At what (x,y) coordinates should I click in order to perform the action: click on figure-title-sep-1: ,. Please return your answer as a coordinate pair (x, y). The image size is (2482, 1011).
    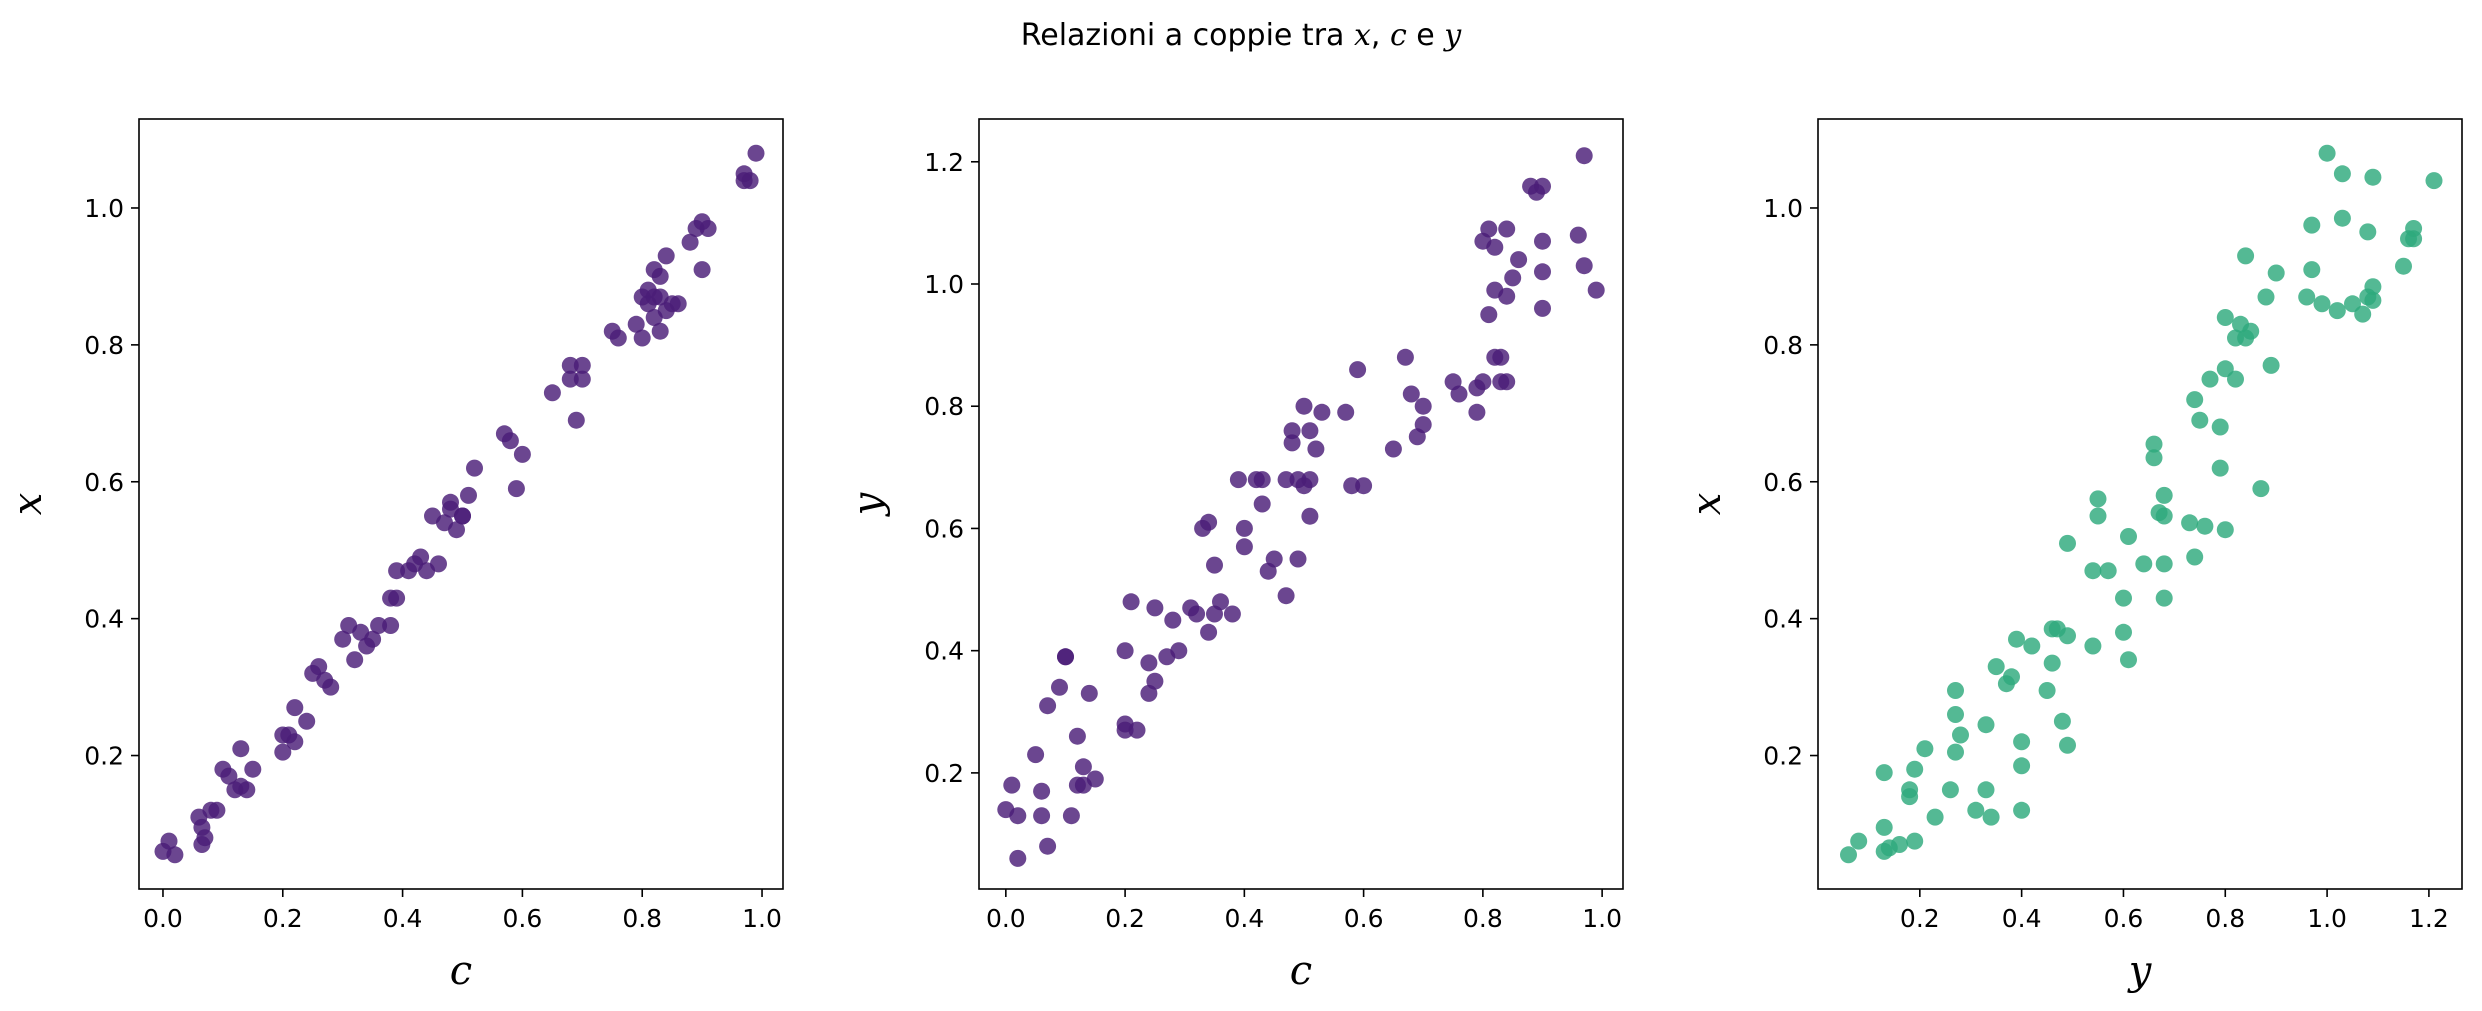
    Looking at the image, I should click on (1380, 35).